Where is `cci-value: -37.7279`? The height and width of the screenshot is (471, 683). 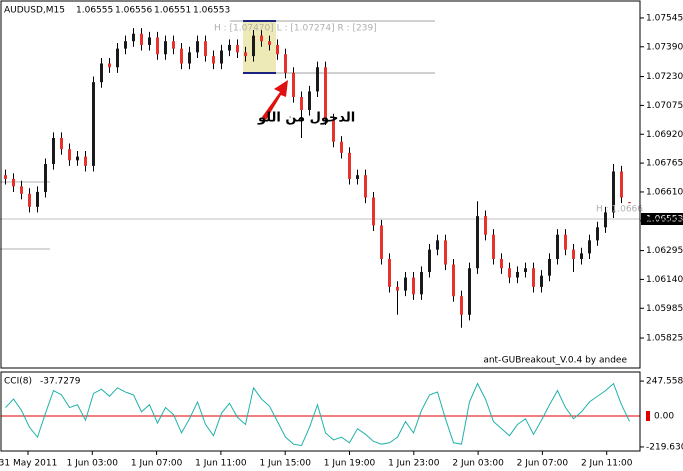 cci-value: -37.7279 is located at coordinates (60, 382).